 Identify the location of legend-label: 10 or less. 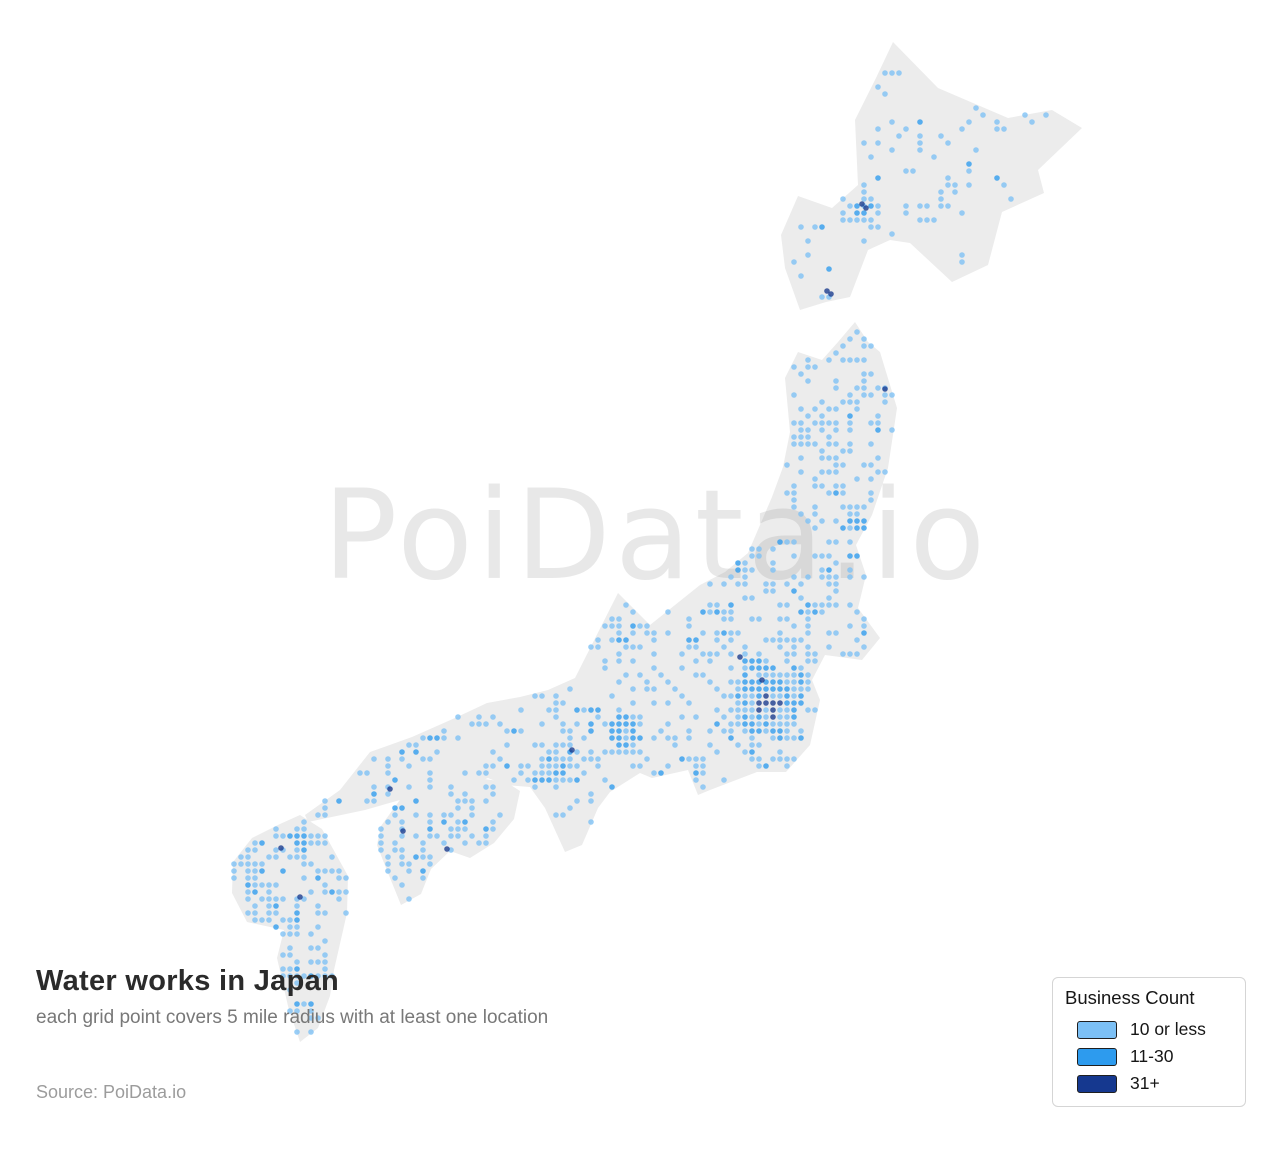
(1168, 1029).